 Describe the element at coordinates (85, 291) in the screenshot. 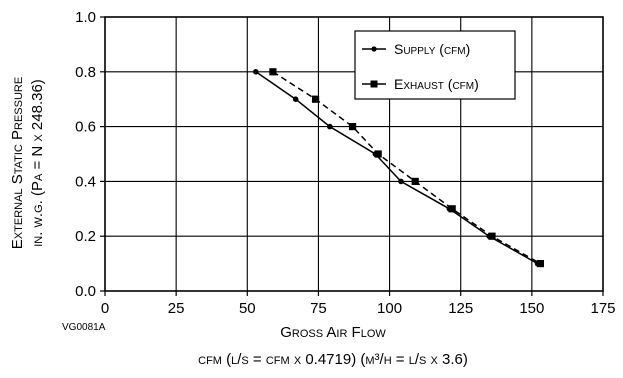

I see `y-tick-label: 0.0` at that location.